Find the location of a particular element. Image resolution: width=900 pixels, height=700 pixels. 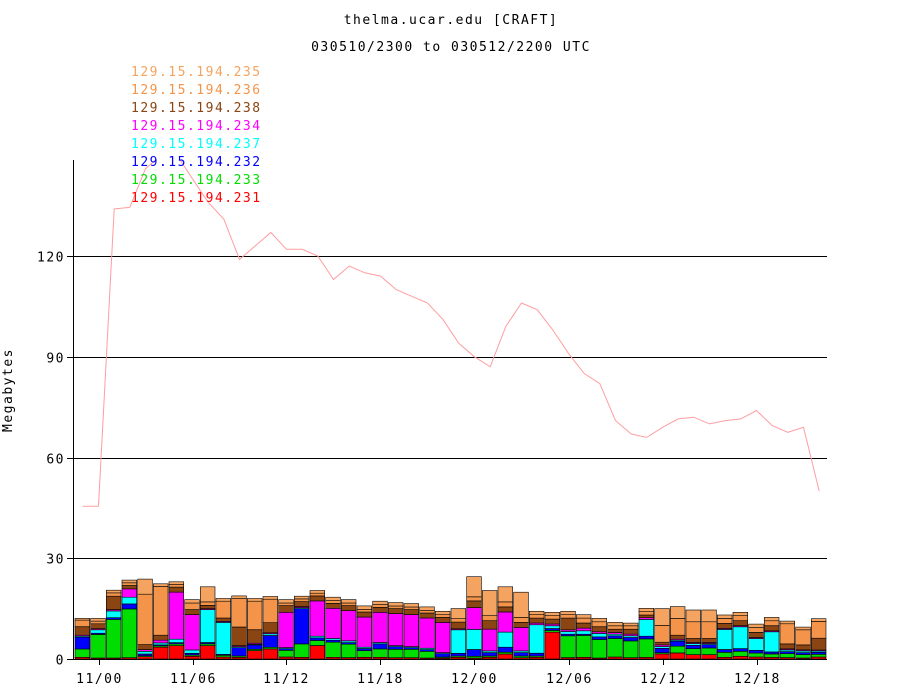

y-tick-label: 0 is located at coordinates (60, 661).